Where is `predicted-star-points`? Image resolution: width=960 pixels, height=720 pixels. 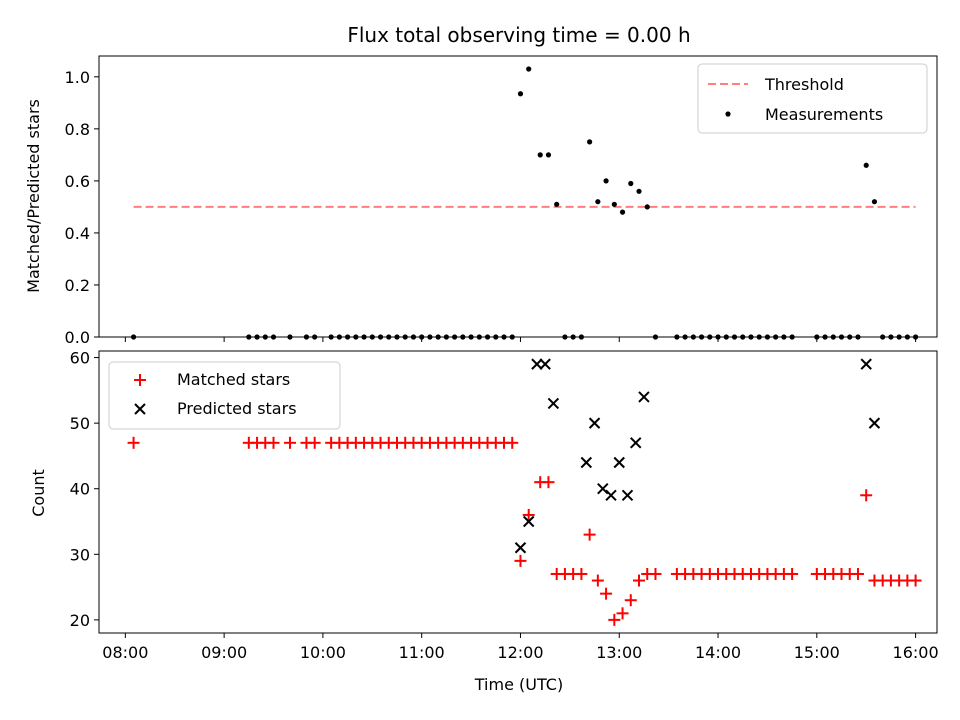
predicted-star-points is located at coordinates (697, 456).